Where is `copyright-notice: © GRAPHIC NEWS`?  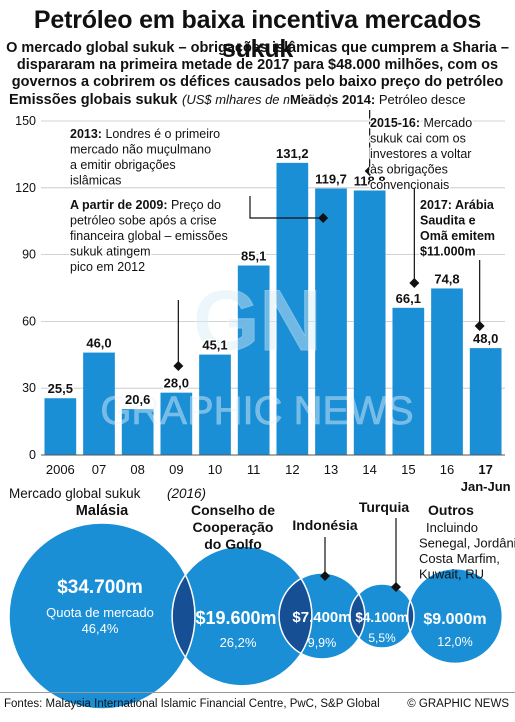
copyright-notice: © GRAPHIC NEWS is located at coordinates (458, 704).